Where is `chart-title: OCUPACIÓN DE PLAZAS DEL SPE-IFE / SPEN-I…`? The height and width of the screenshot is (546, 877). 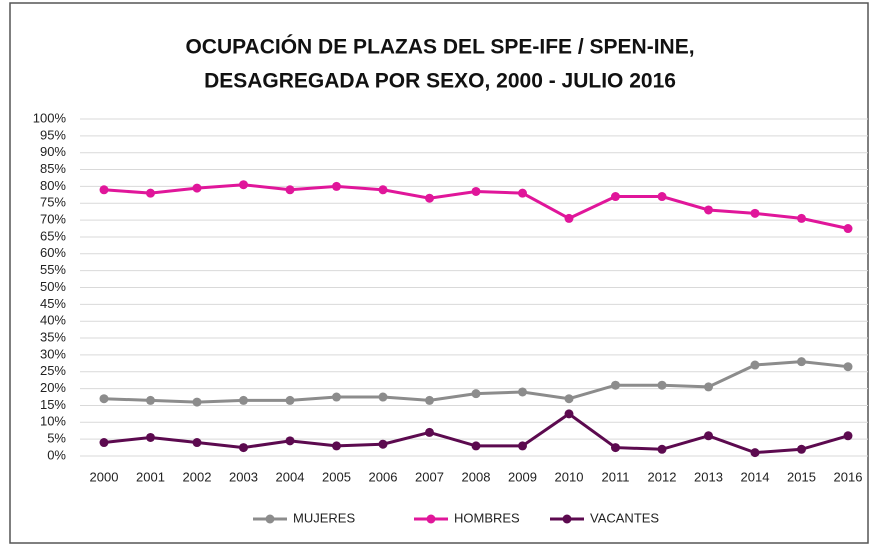
chart-title: OCUPACIÓN DE PLAZAS DEL SPE-IFE / SPEN-I… is located at coordinates (439, 47).